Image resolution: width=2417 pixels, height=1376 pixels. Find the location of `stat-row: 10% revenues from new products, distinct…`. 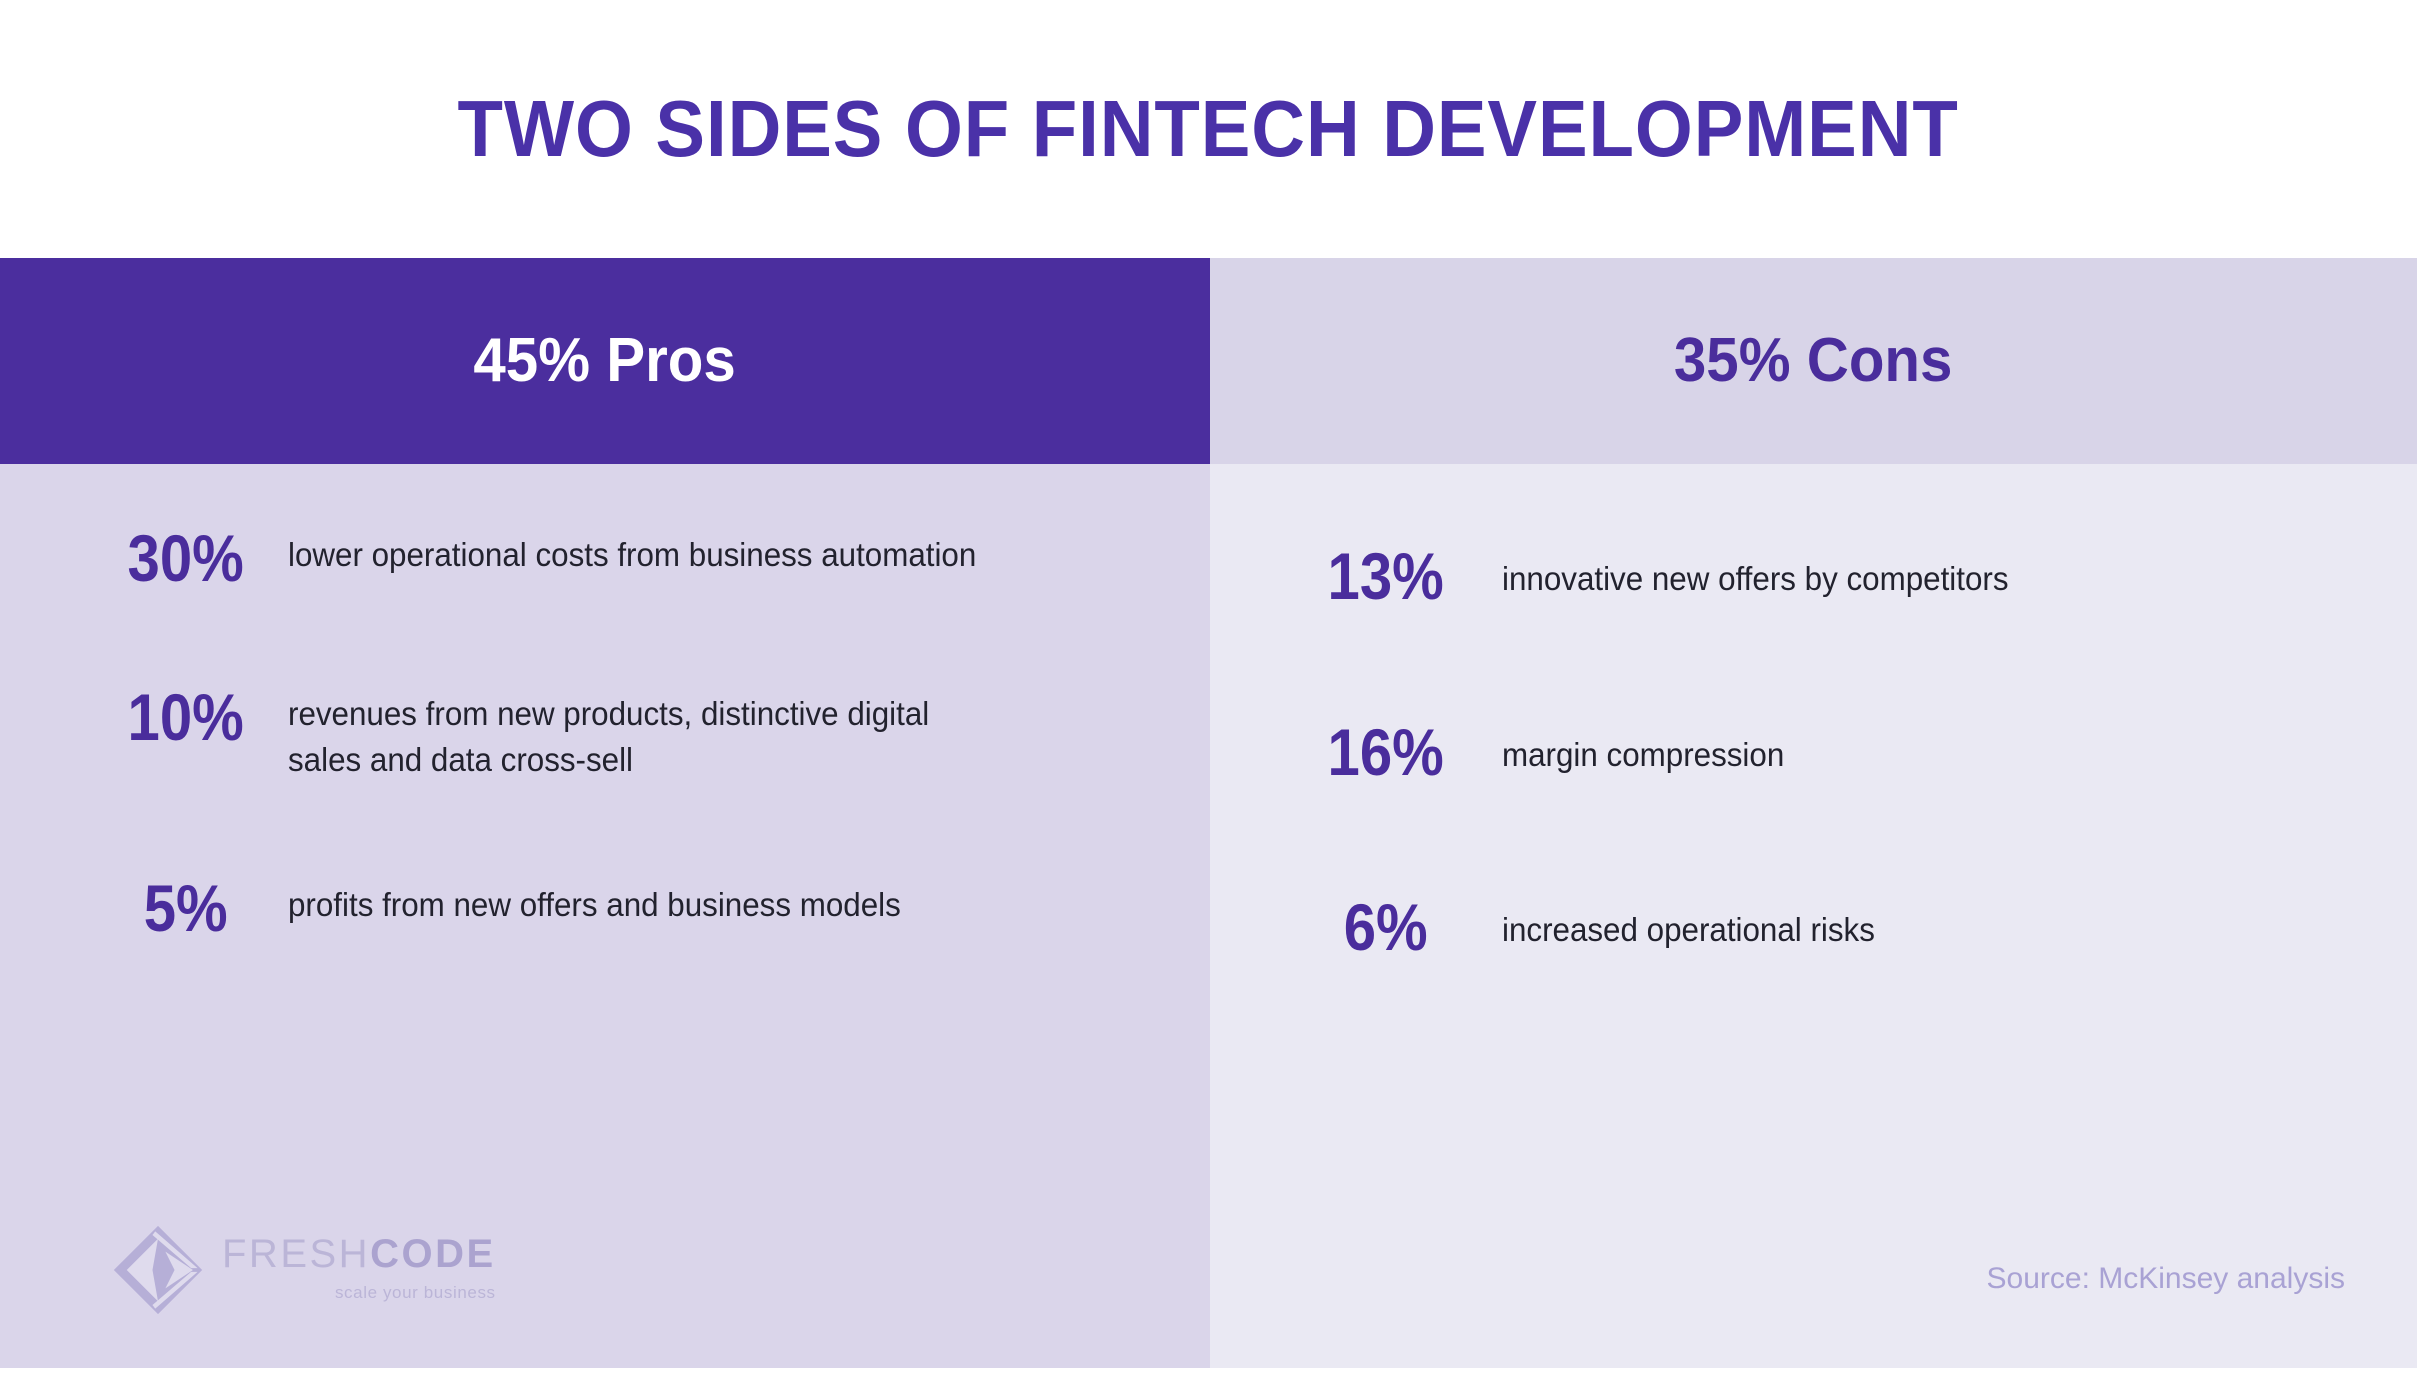

stat-row: 10% revenues from new products, distinct… is located at coordinates (630, 732).